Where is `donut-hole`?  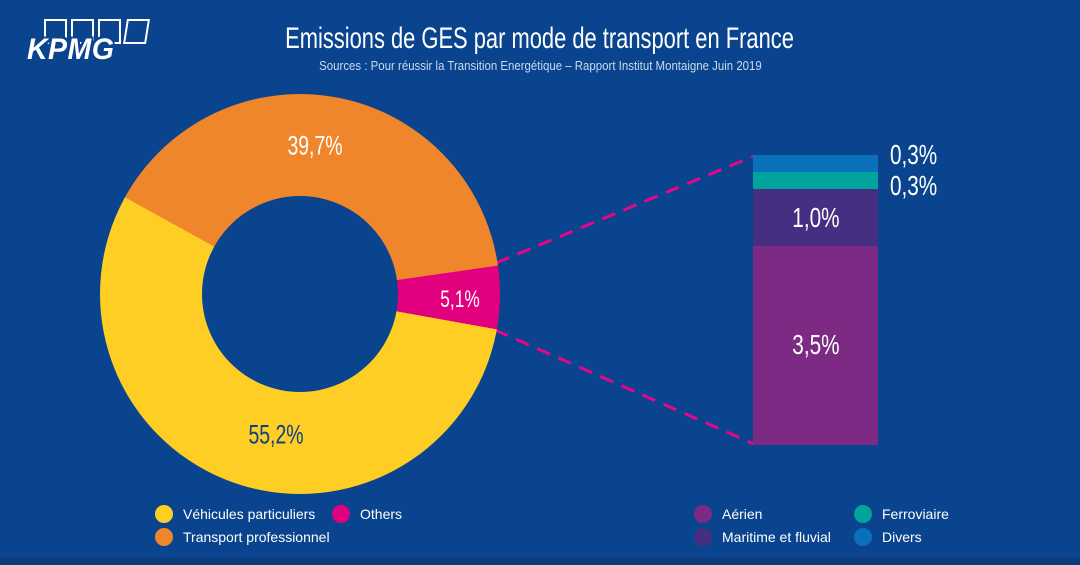 donut-hole is located at coordinates (300, 294).